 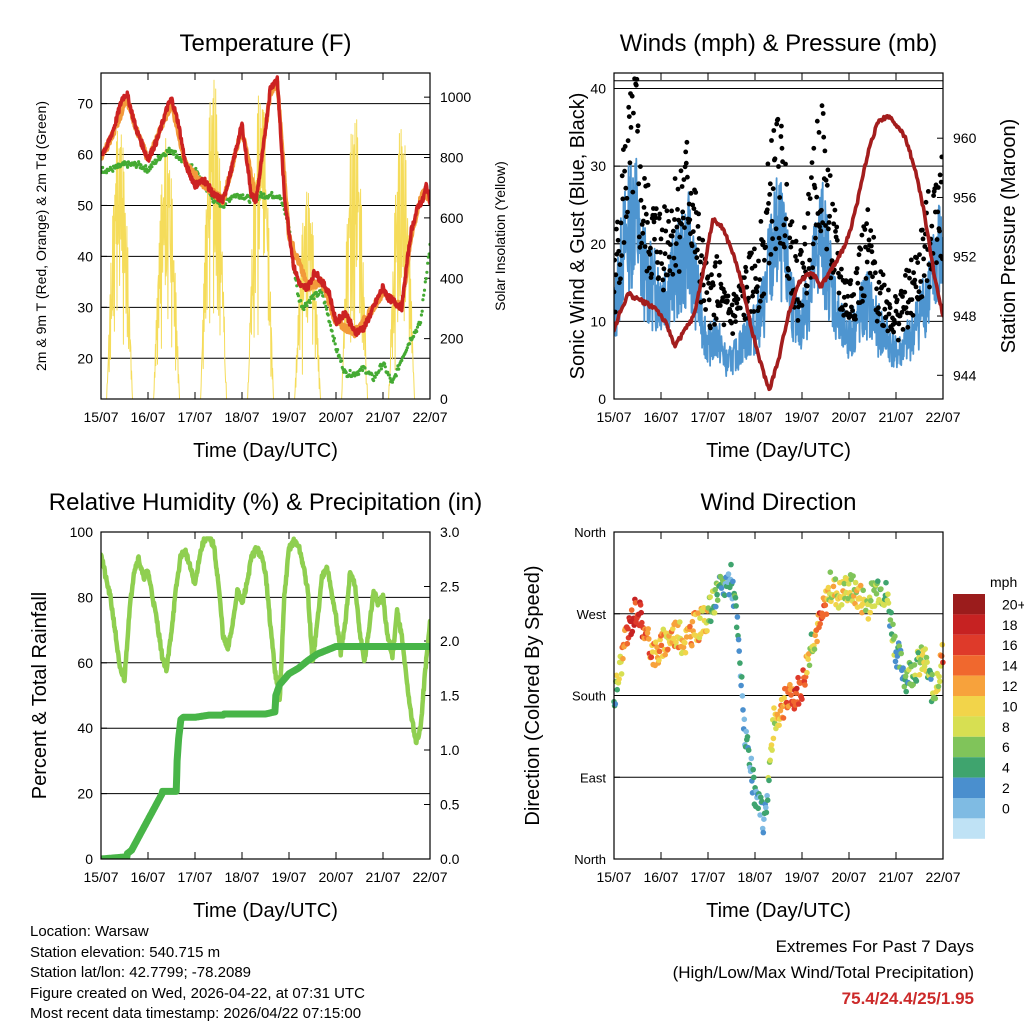 I want to click on humidity-xtick-label: 20/07, so click(x=335, y=877).